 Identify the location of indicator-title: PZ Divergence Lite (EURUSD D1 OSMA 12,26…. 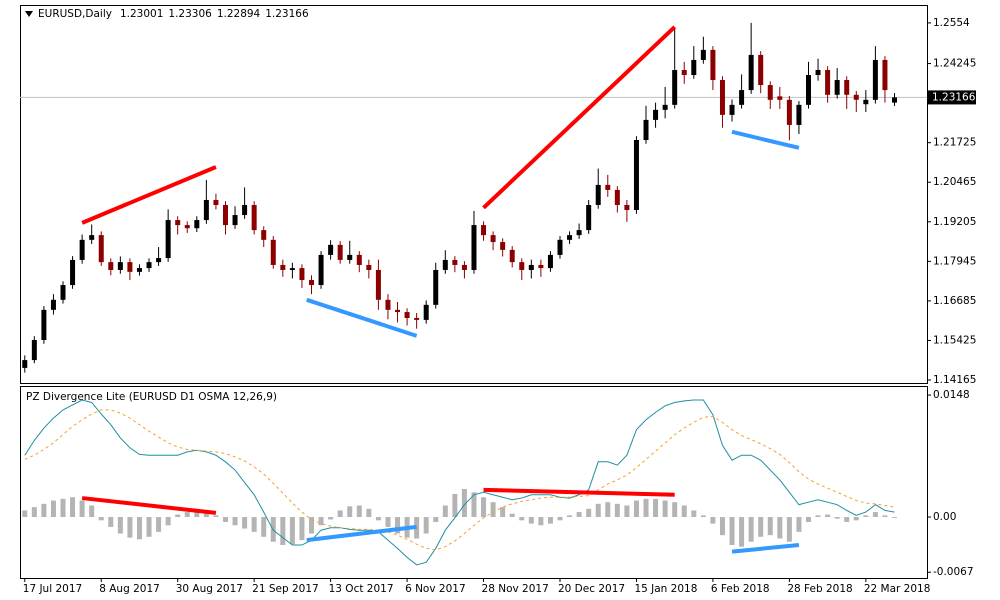
(151, 397).